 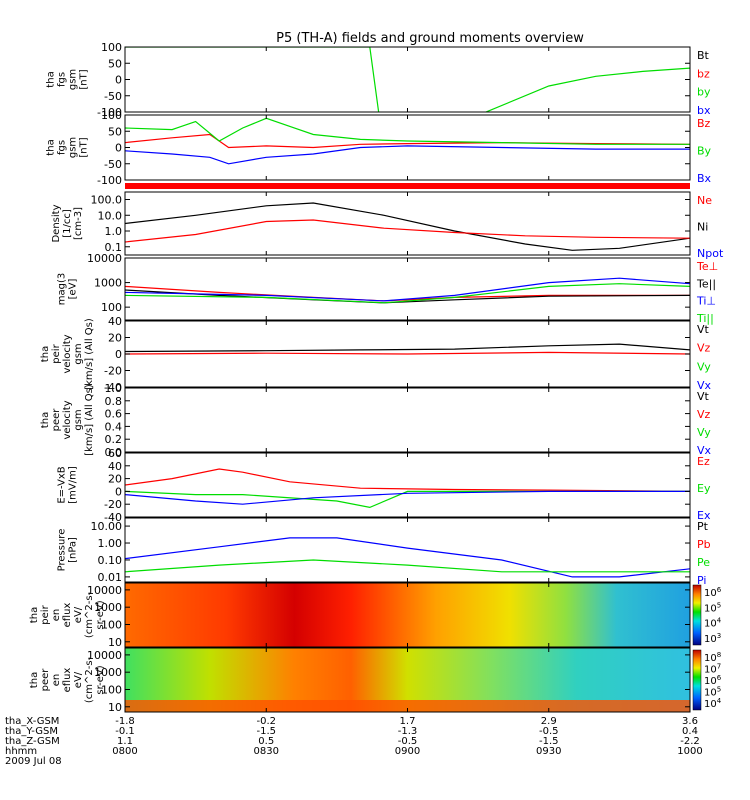 I want to click on legend-entry: Ex, so click(x=704, y=515).